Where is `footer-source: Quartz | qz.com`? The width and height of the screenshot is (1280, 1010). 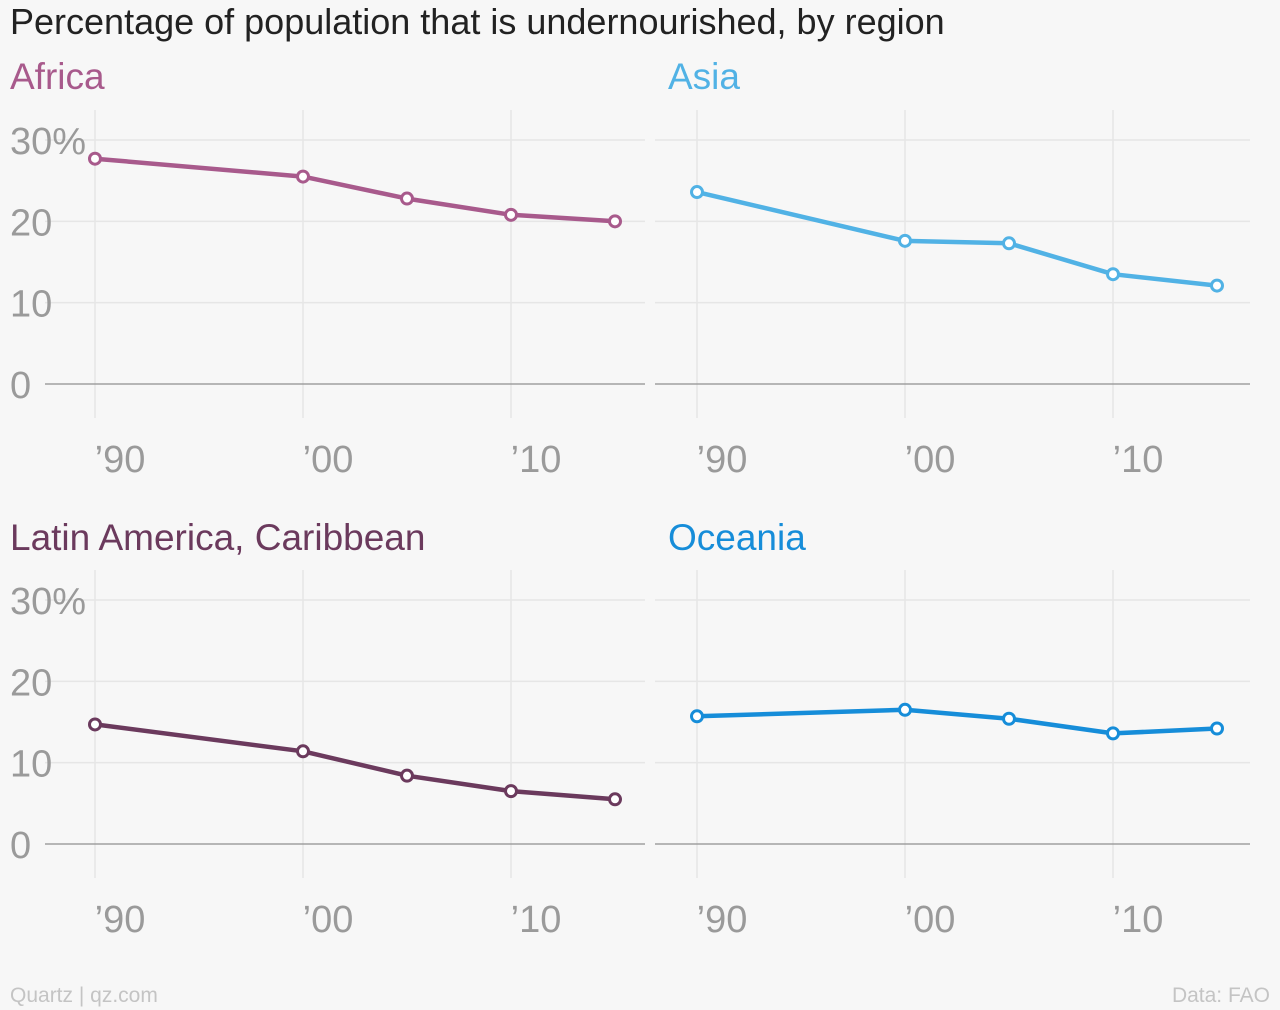
footer-source: Quartz | qz.com is located at coordinates (84, 995).